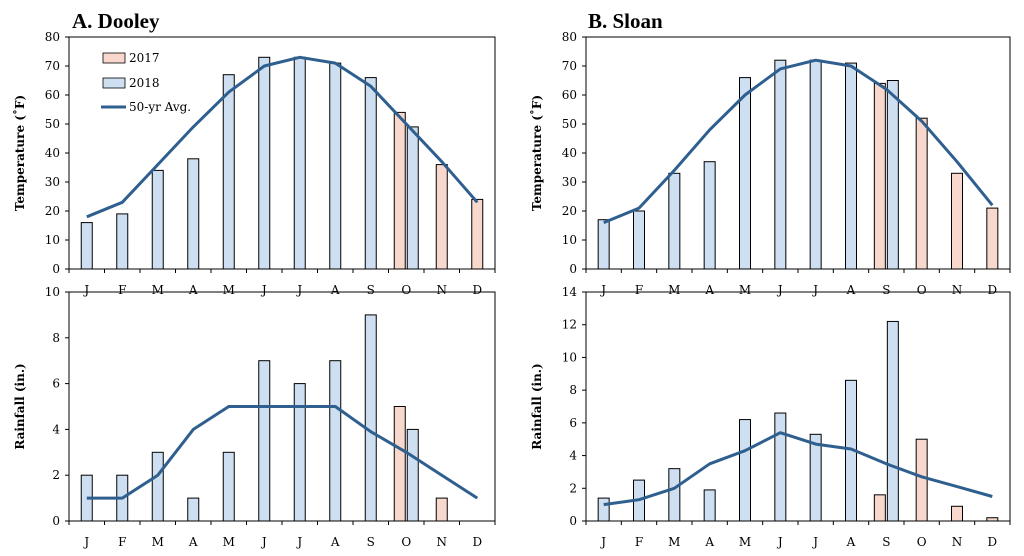 The width and height of the screenshot is (1024, 556). I want to click on panel-title-sloan: B. Sloan, so click(625, 21).